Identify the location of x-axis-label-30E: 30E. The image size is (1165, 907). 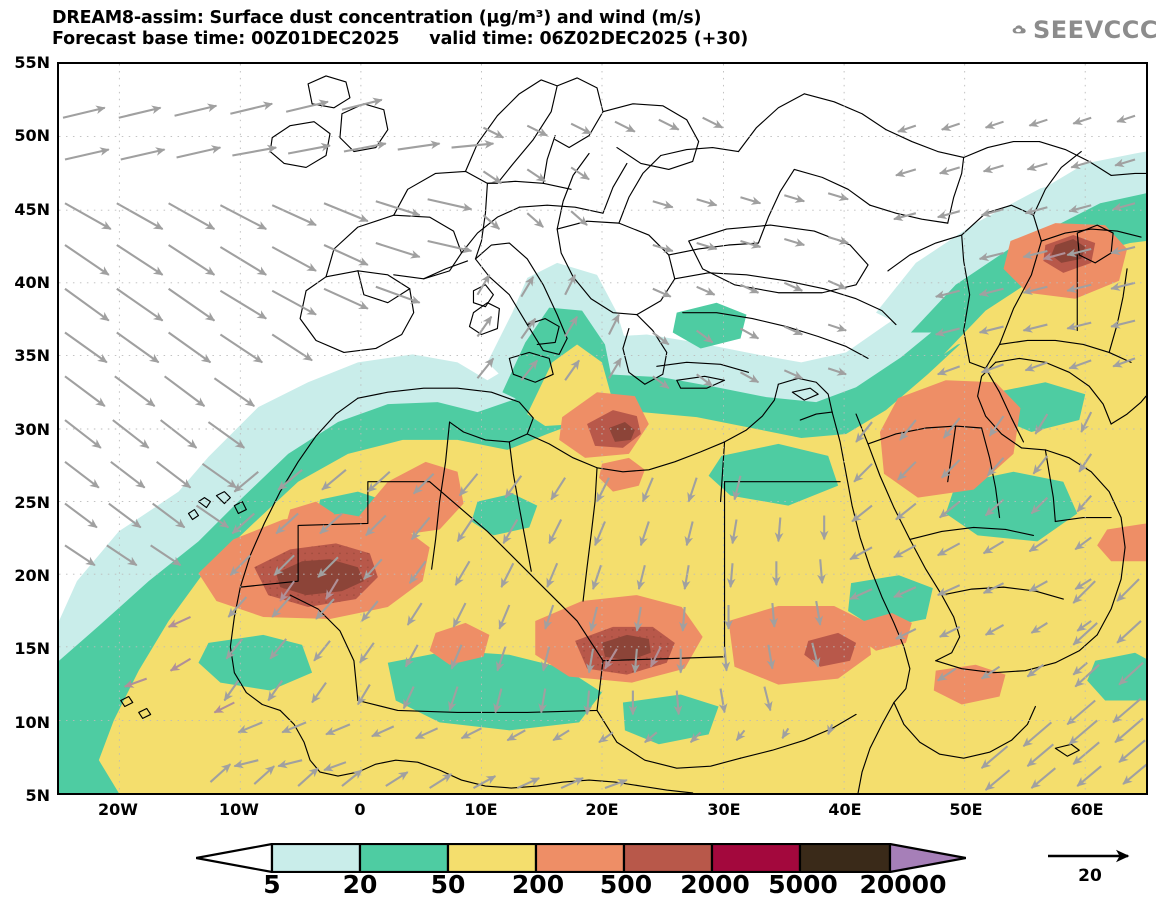
(724, 809).